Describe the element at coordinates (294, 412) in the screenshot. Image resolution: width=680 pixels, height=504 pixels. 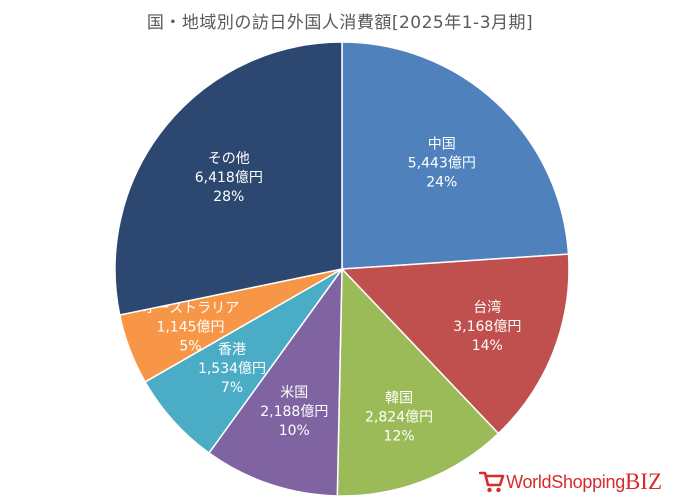
I see `slice-label-amount-3: 2,188億円` at that location.